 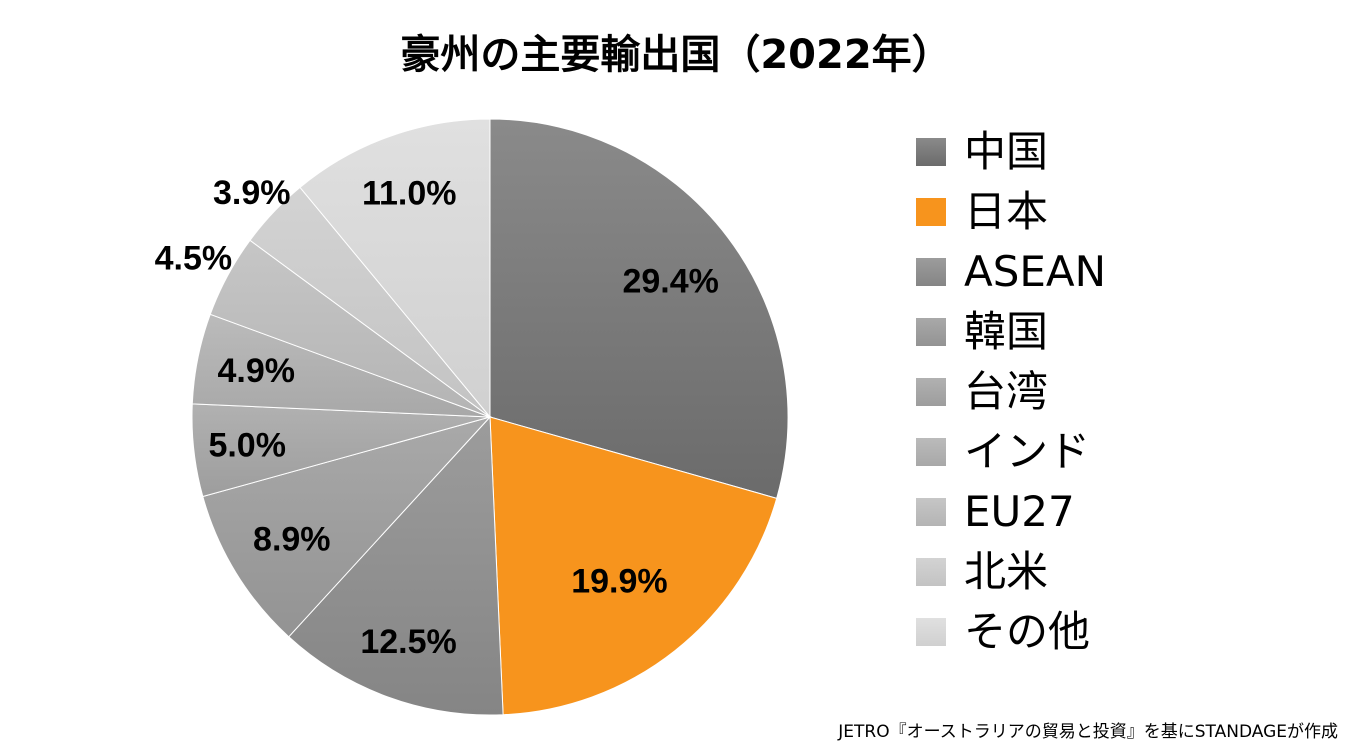 I want to click on legend-item: 北米, so click(x=1011, y=572).